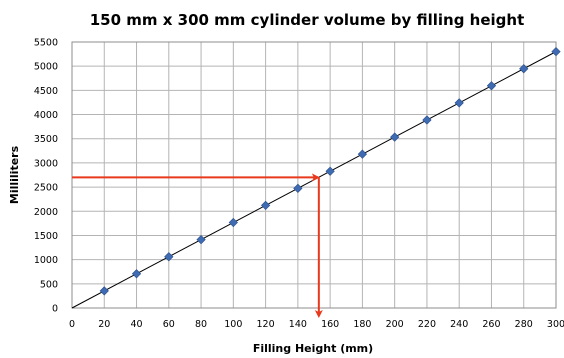 The width and height of the screenshot is (564, 358). Describe the element at coordinates (46, 212) in the screenshot. I see `y-tick-label-4: 2000` at that location.